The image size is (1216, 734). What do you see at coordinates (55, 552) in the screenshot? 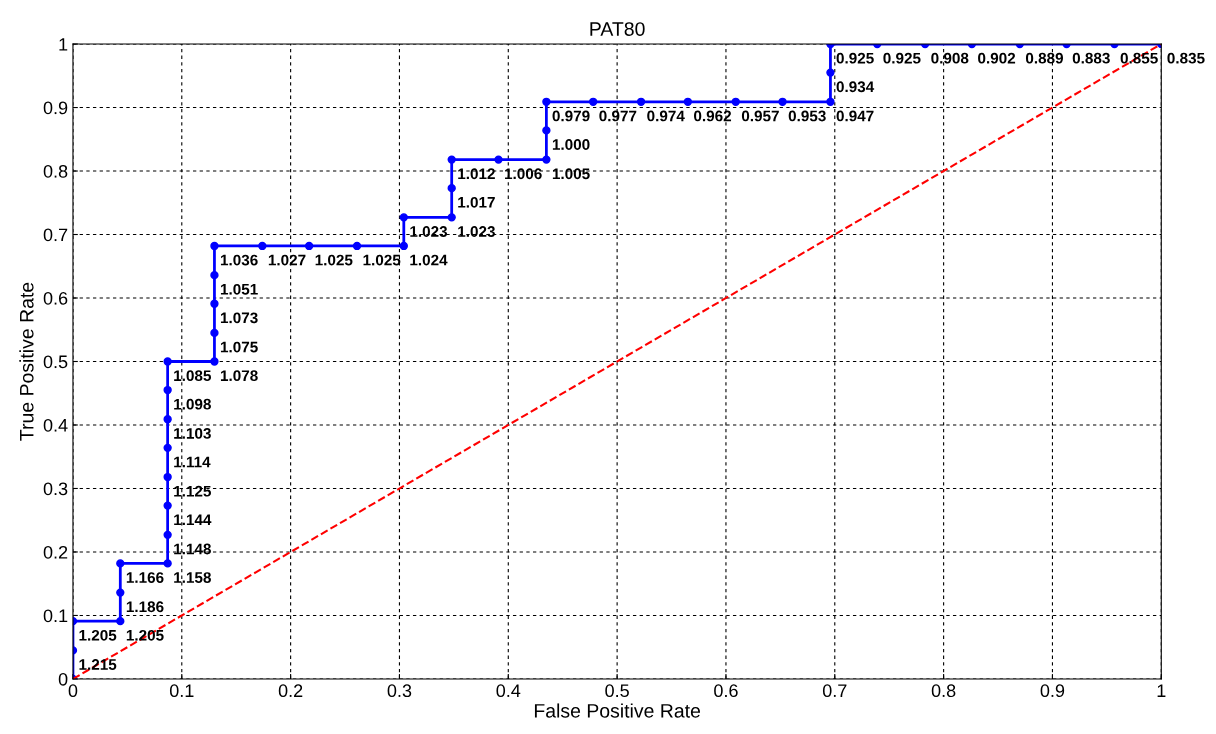
I see `y-tick-label: 0.2` at bounding box center [55, 552].